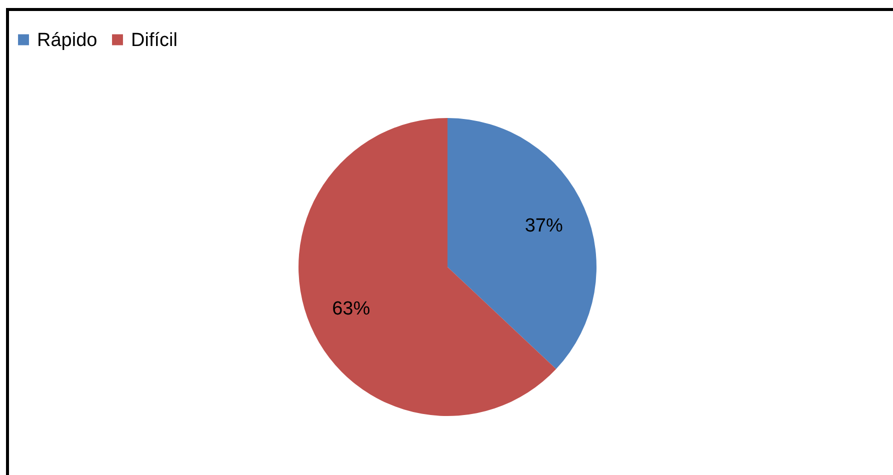  Describe the element at coordinates (543, 225) in the screenshot. I see `data-label: 37%` at that location.